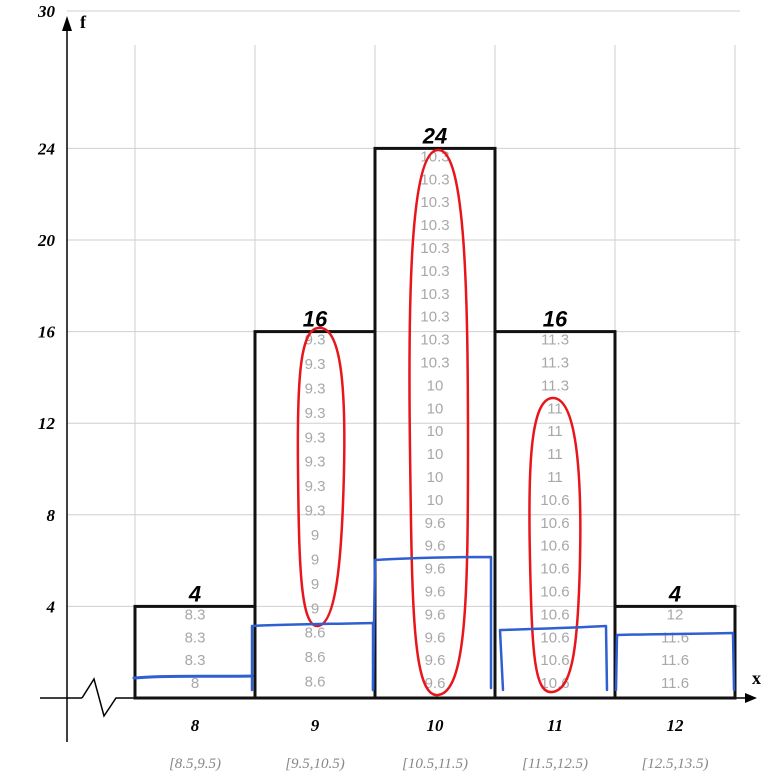 This screenshot has width=763, height=779. What do you see at coordinates (555, 725) in the screenshot?
I see `x-tick-label: 11` at bounding box center [555, 725].